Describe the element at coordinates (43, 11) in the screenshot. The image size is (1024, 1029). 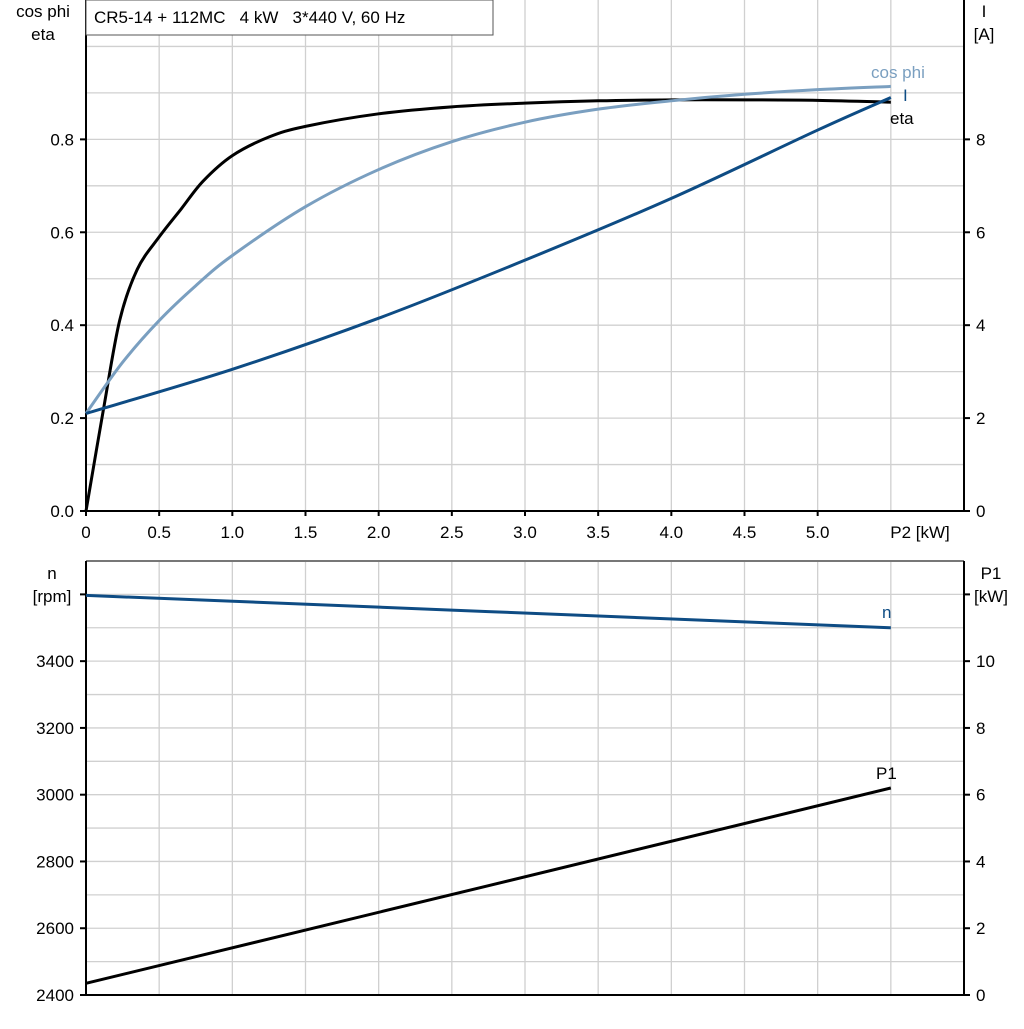
I see `top-left-ylabel-1: cos phi` at that location.